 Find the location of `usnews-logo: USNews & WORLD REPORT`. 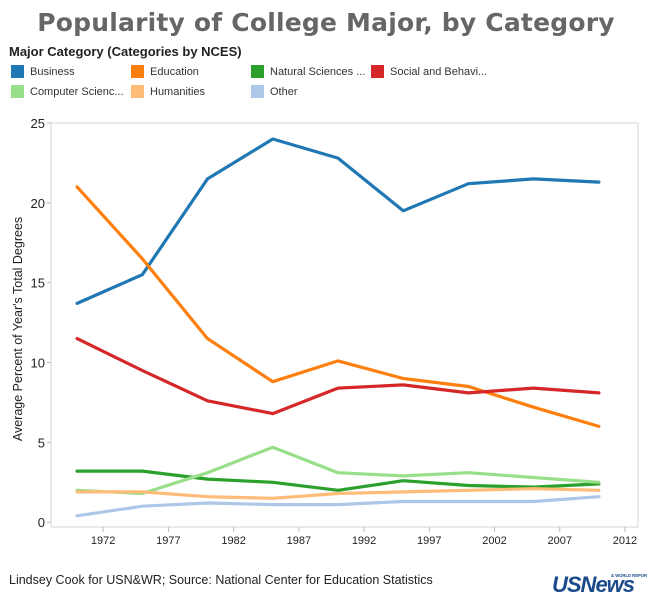

usnews-logo: USNews & WORLD REPORT is located at coordinates (599, 583).